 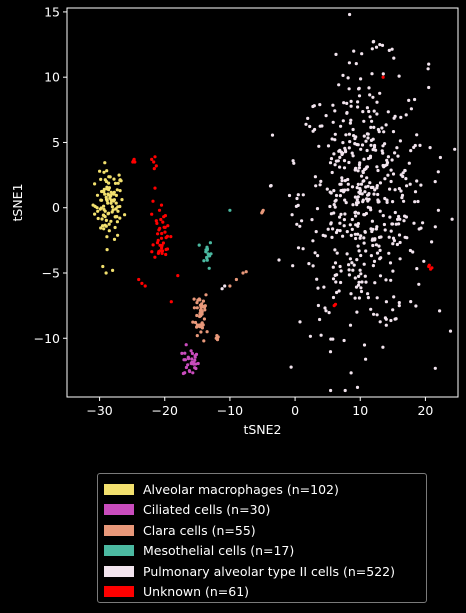 What do you see at coordinates (119, 571) in the screenshot?
I see `legend-swatch` at bounding box center [119, 571].